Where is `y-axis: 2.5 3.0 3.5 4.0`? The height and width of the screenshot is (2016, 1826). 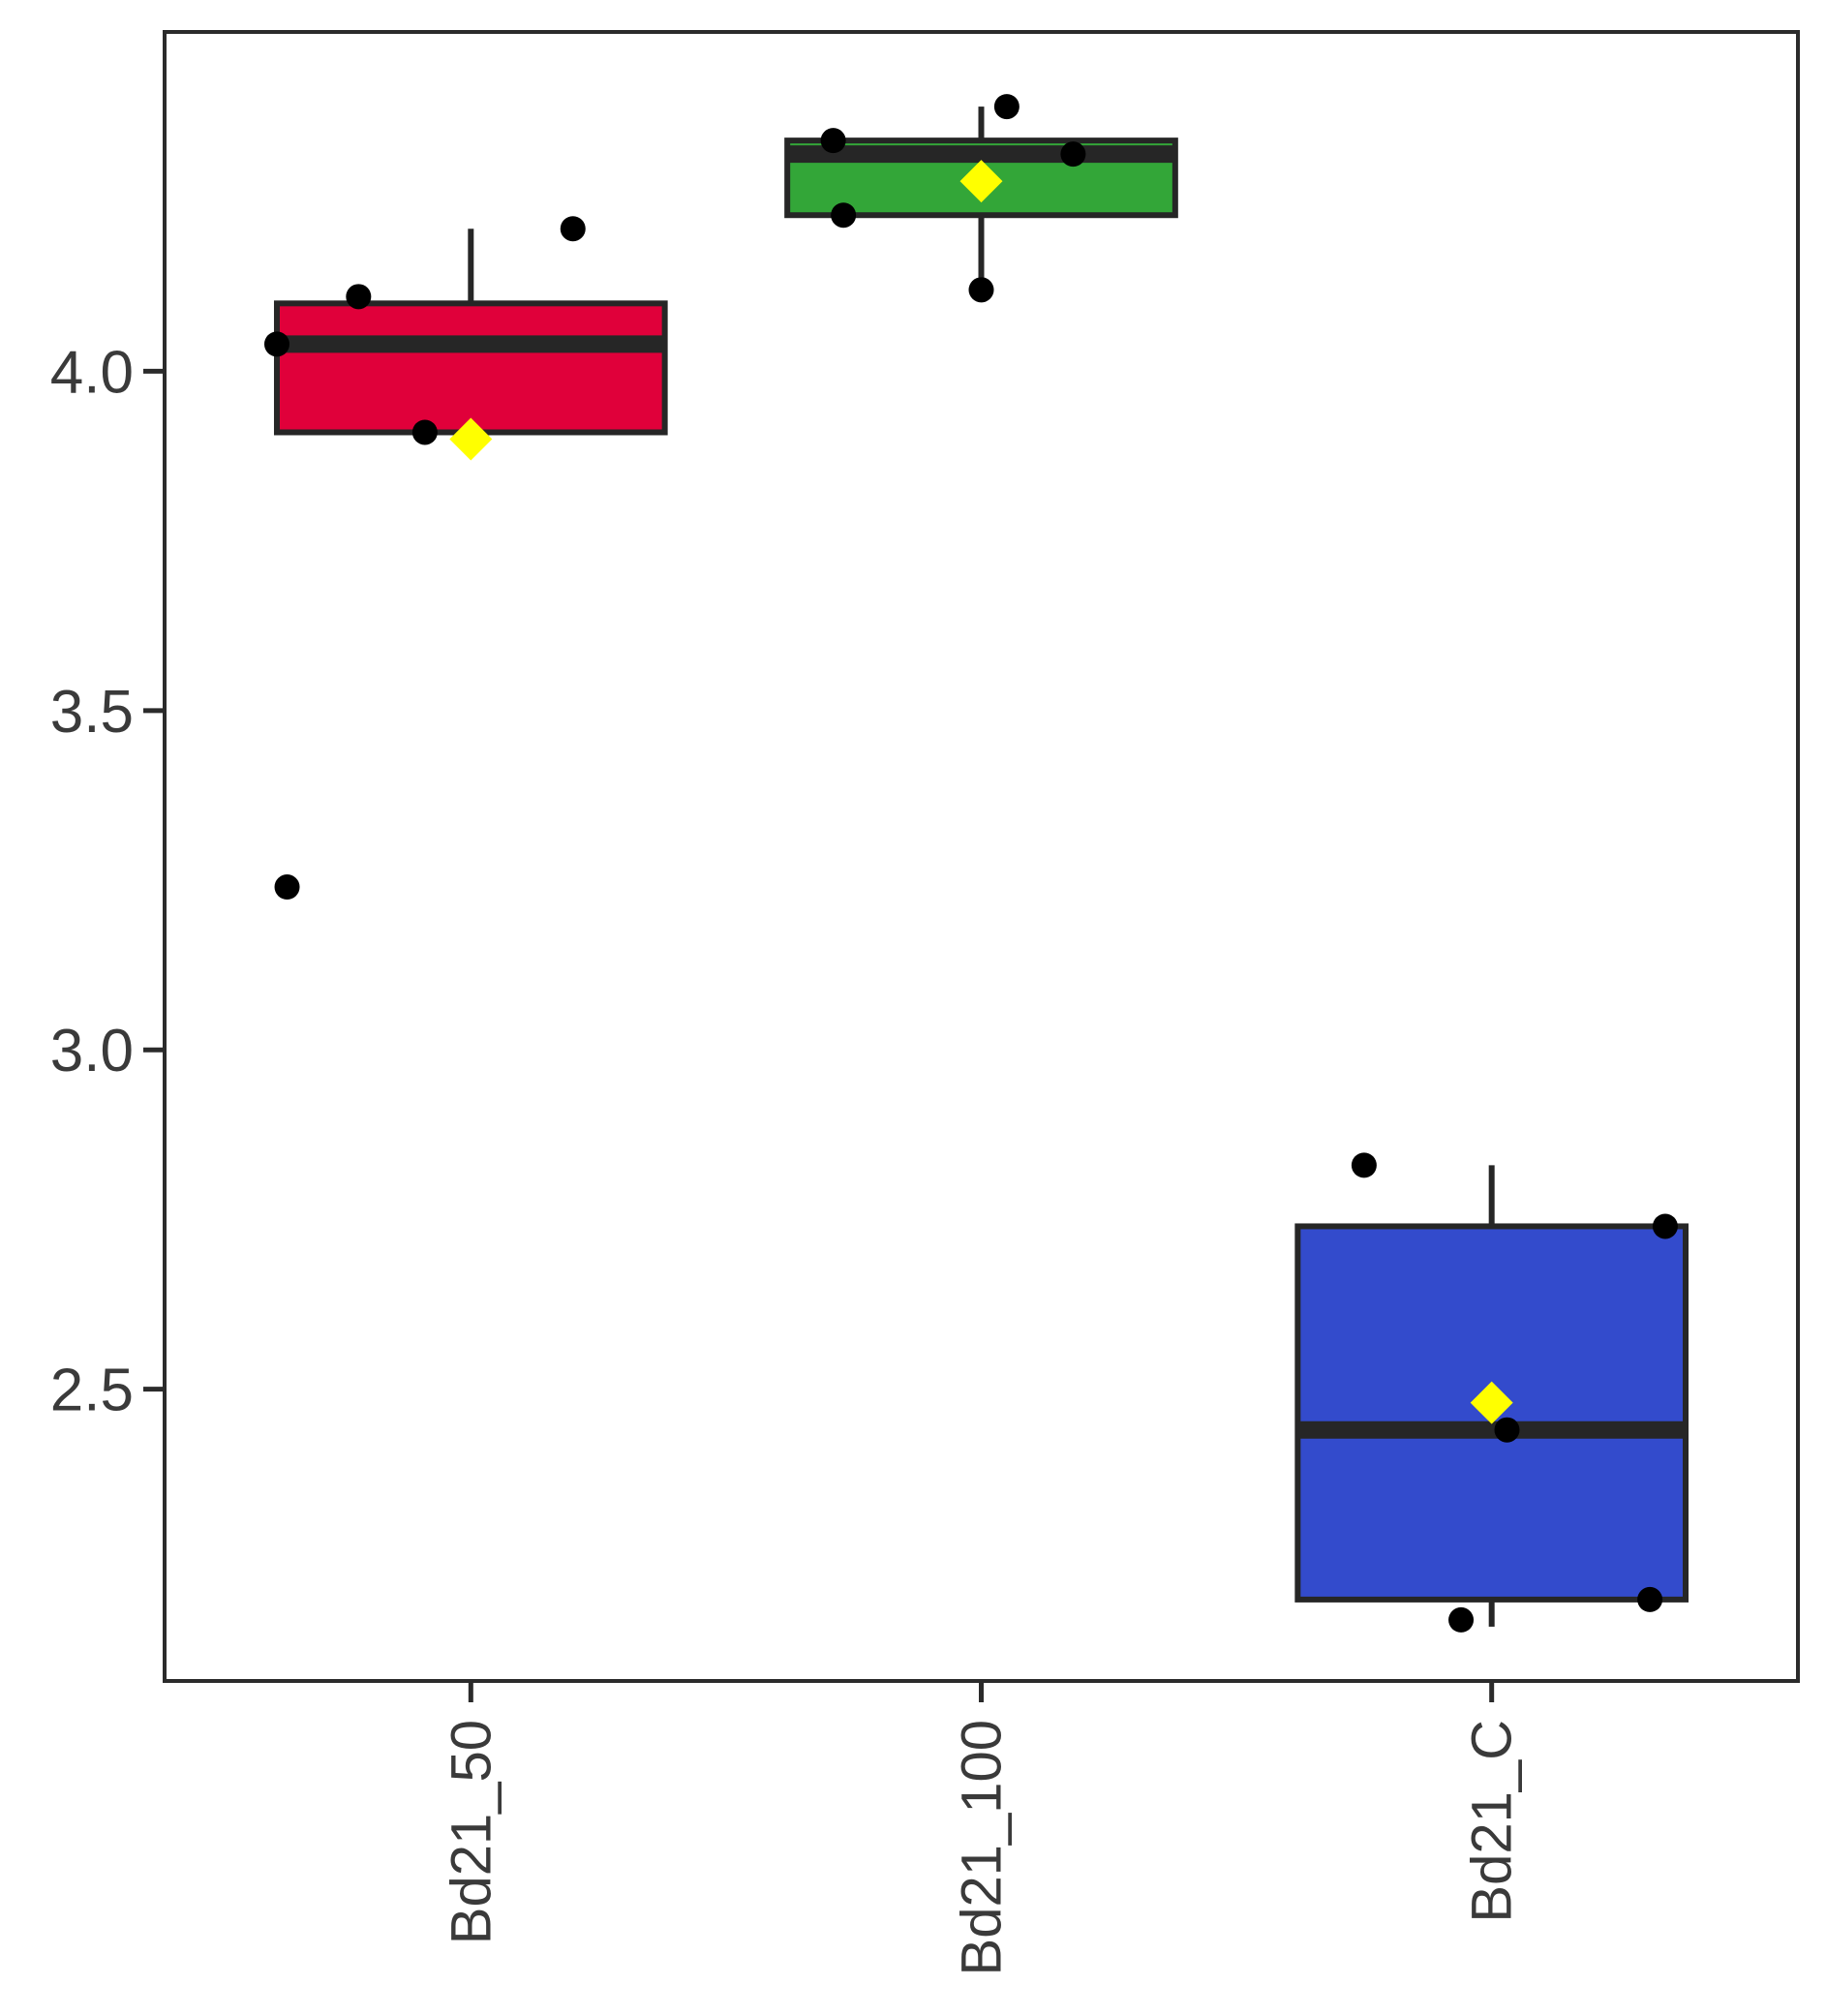
y-axis: 2.5 3.0 3.5 4.0 is located at coordinates (107, 882).